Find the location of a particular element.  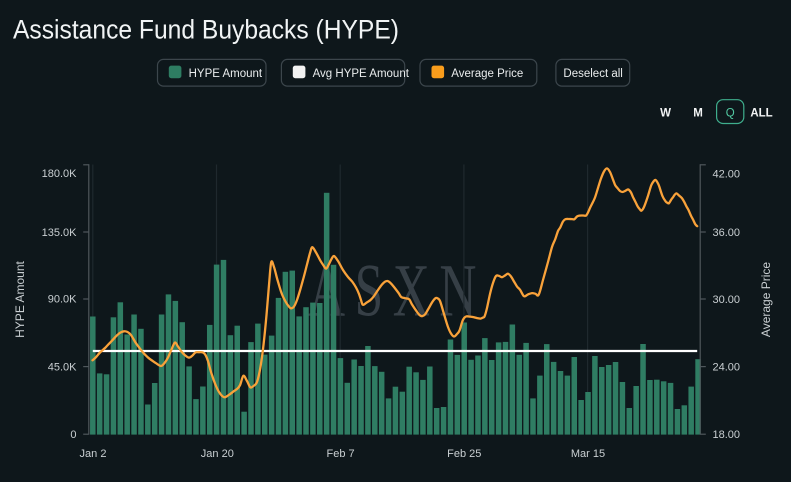

svg-text: 0 is located at coordinates (73, 435).